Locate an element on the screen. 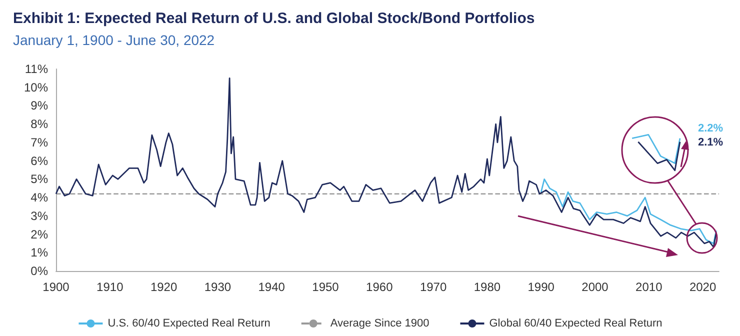 The height and width of the screenshot is (336, 740). x-tick-label: 1980 is located at coordinates (487, 287).